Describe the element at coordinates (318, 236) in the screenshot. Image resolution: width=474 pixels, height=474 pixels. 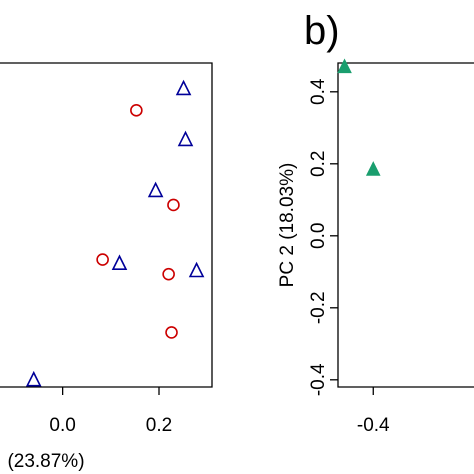
I see `panel-b-y-tick-label: 0.0` at that location.